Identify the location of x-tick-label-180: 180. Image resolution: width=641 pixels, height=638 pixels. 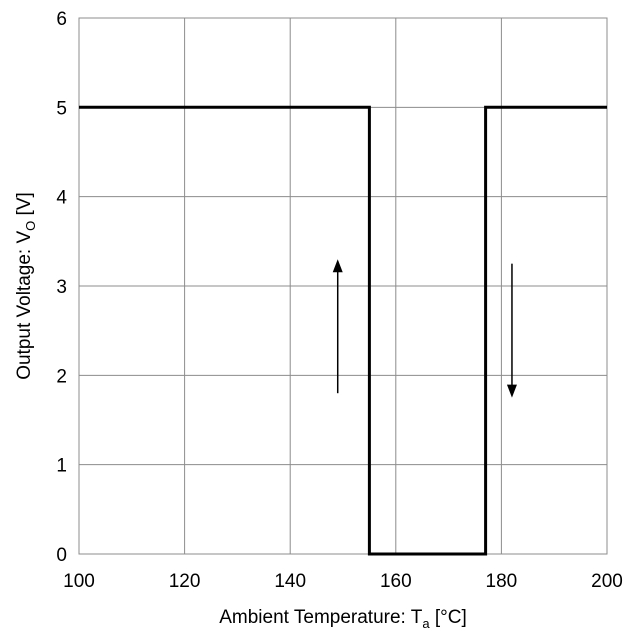
(502, 581).